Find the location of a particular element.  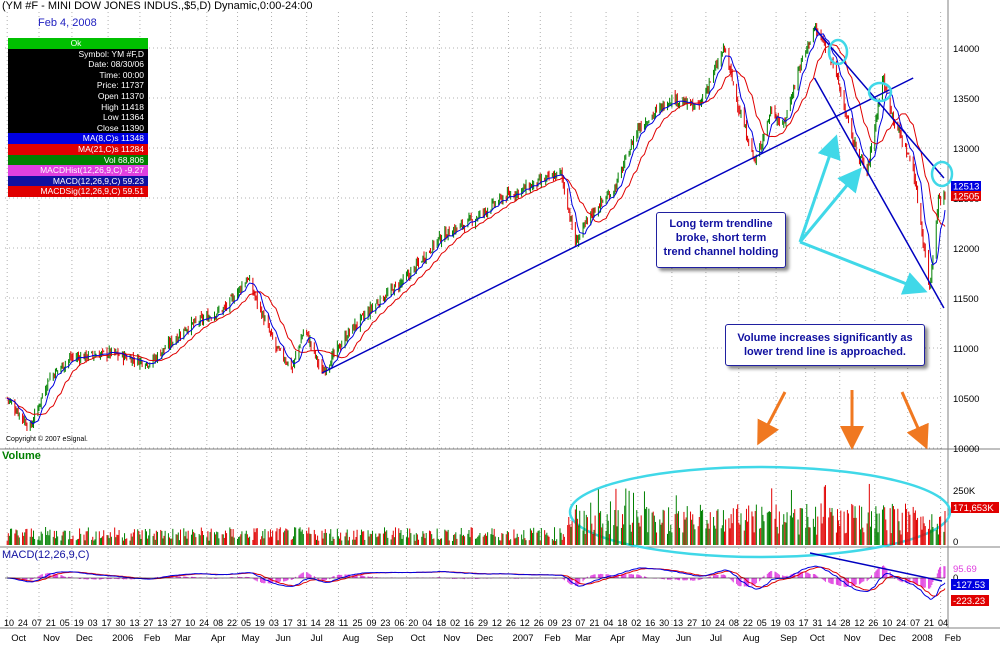

x-day-label: 04 is located at coordinates (943, 623).